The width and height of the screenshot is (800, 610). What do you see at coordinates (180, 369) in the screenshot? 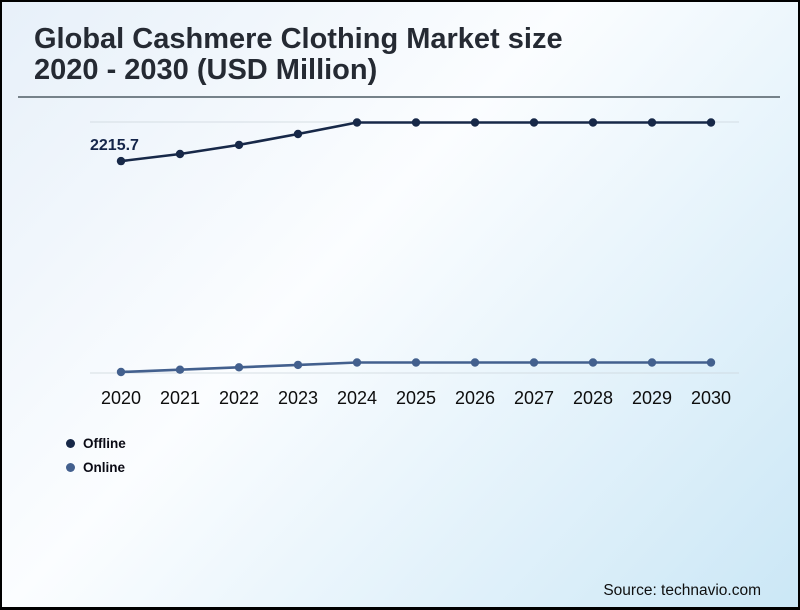
I see `point-online-2021` at bounding box center [180, 369].